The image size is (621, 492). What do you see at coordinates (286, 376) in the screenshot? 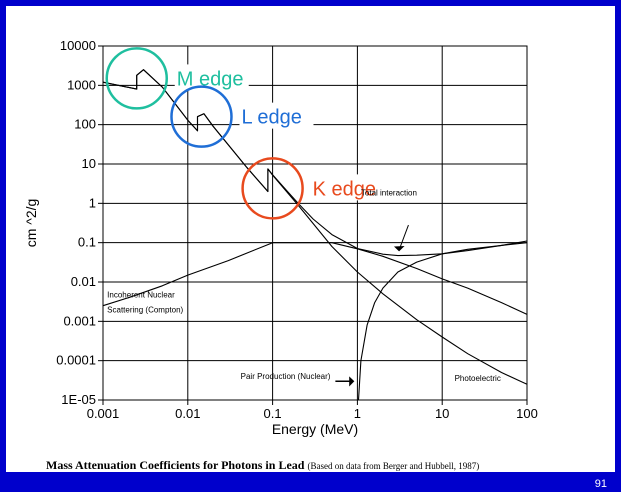
I see `label-pair-production: Pair Production (Nuclear)` at bounding box center [286, 376].